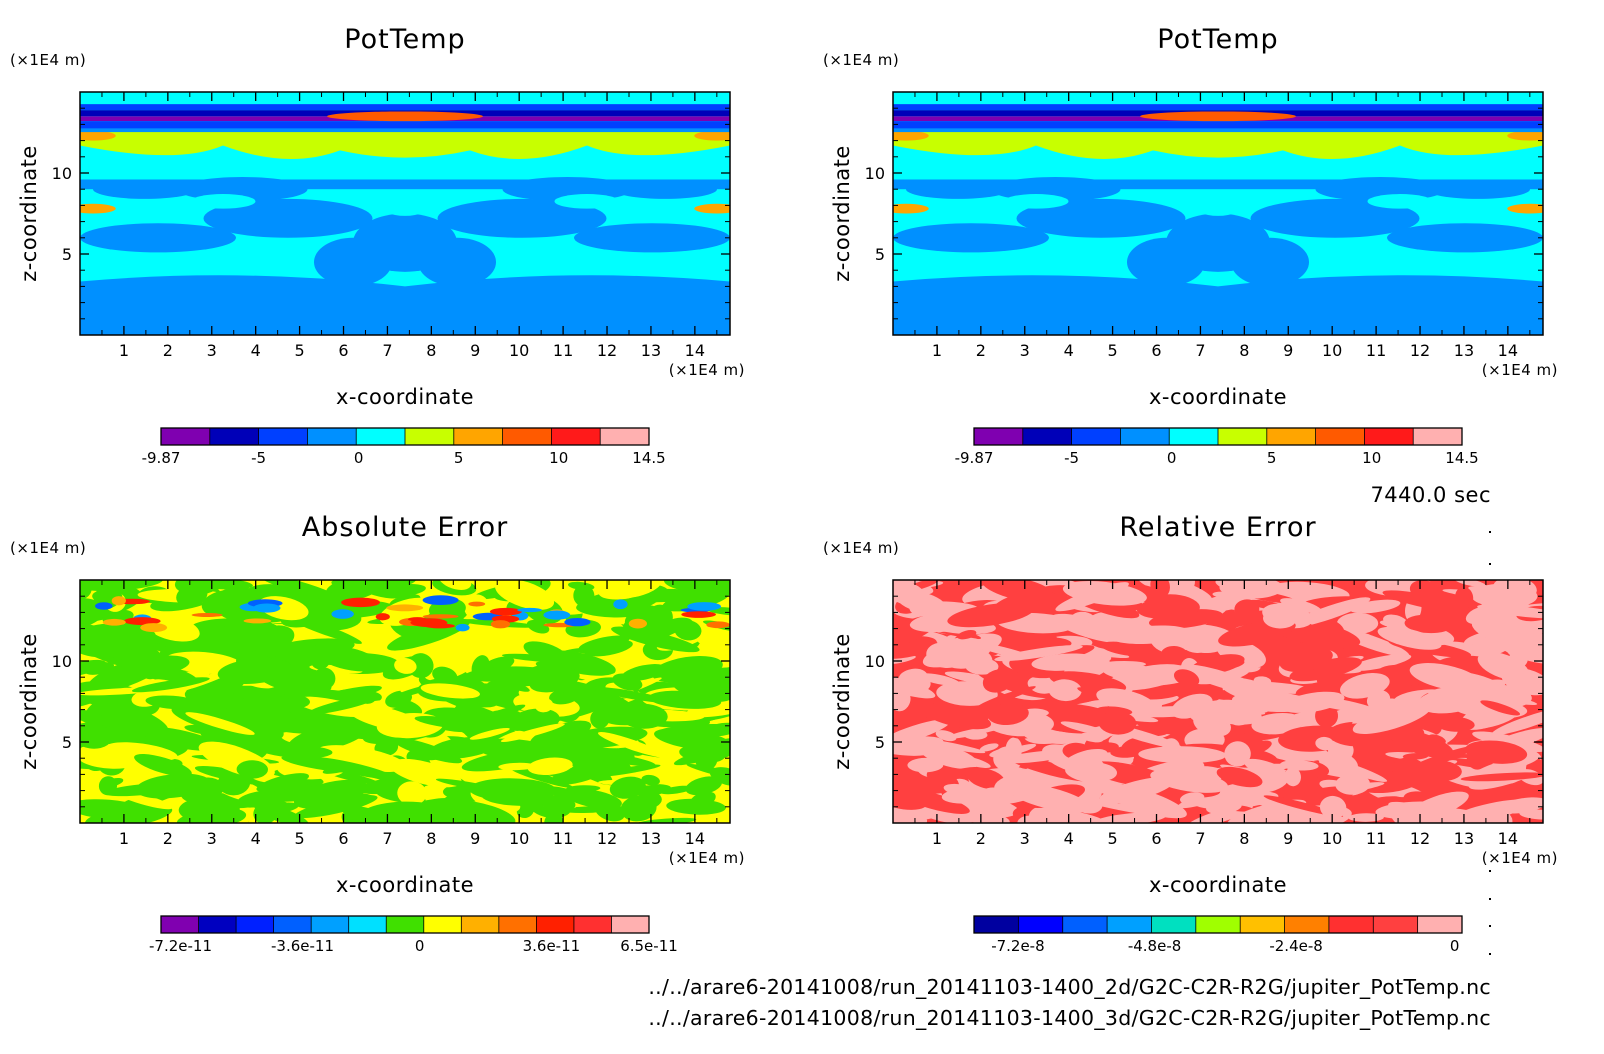 This screenshot has width=1604, height=1054. I want to click on x-tick-label: 3, so click(212, 838).